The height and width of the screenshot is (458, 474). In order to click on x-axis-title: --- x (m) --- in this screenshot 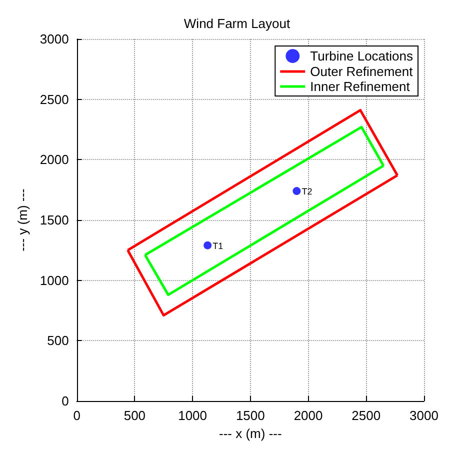, I will do `click(250, 433)`.